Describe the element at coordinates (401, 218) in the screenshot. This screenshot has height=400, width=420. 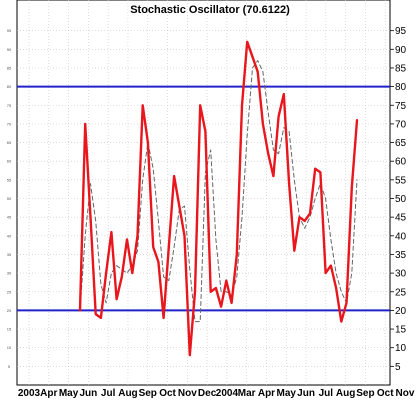
I see `y-tick-label: 45` at that location.